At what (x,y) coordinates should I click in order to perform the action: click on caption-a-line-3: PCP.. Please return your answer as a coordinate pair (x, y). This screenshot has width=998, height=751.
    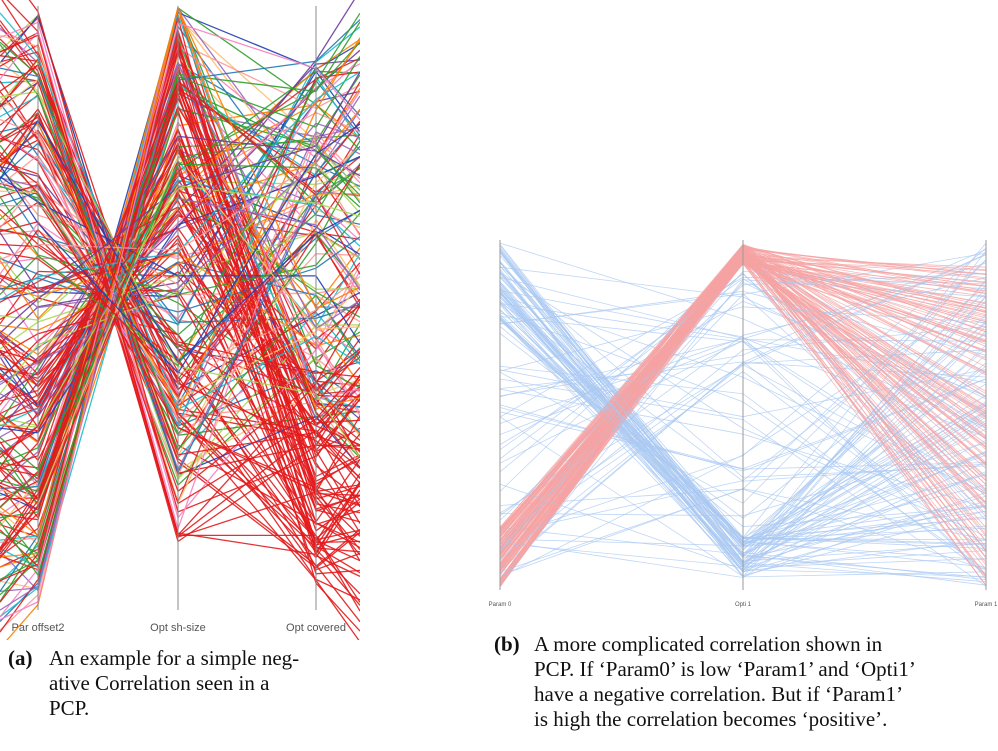
    Looking at the image, I should click on (69, 708).